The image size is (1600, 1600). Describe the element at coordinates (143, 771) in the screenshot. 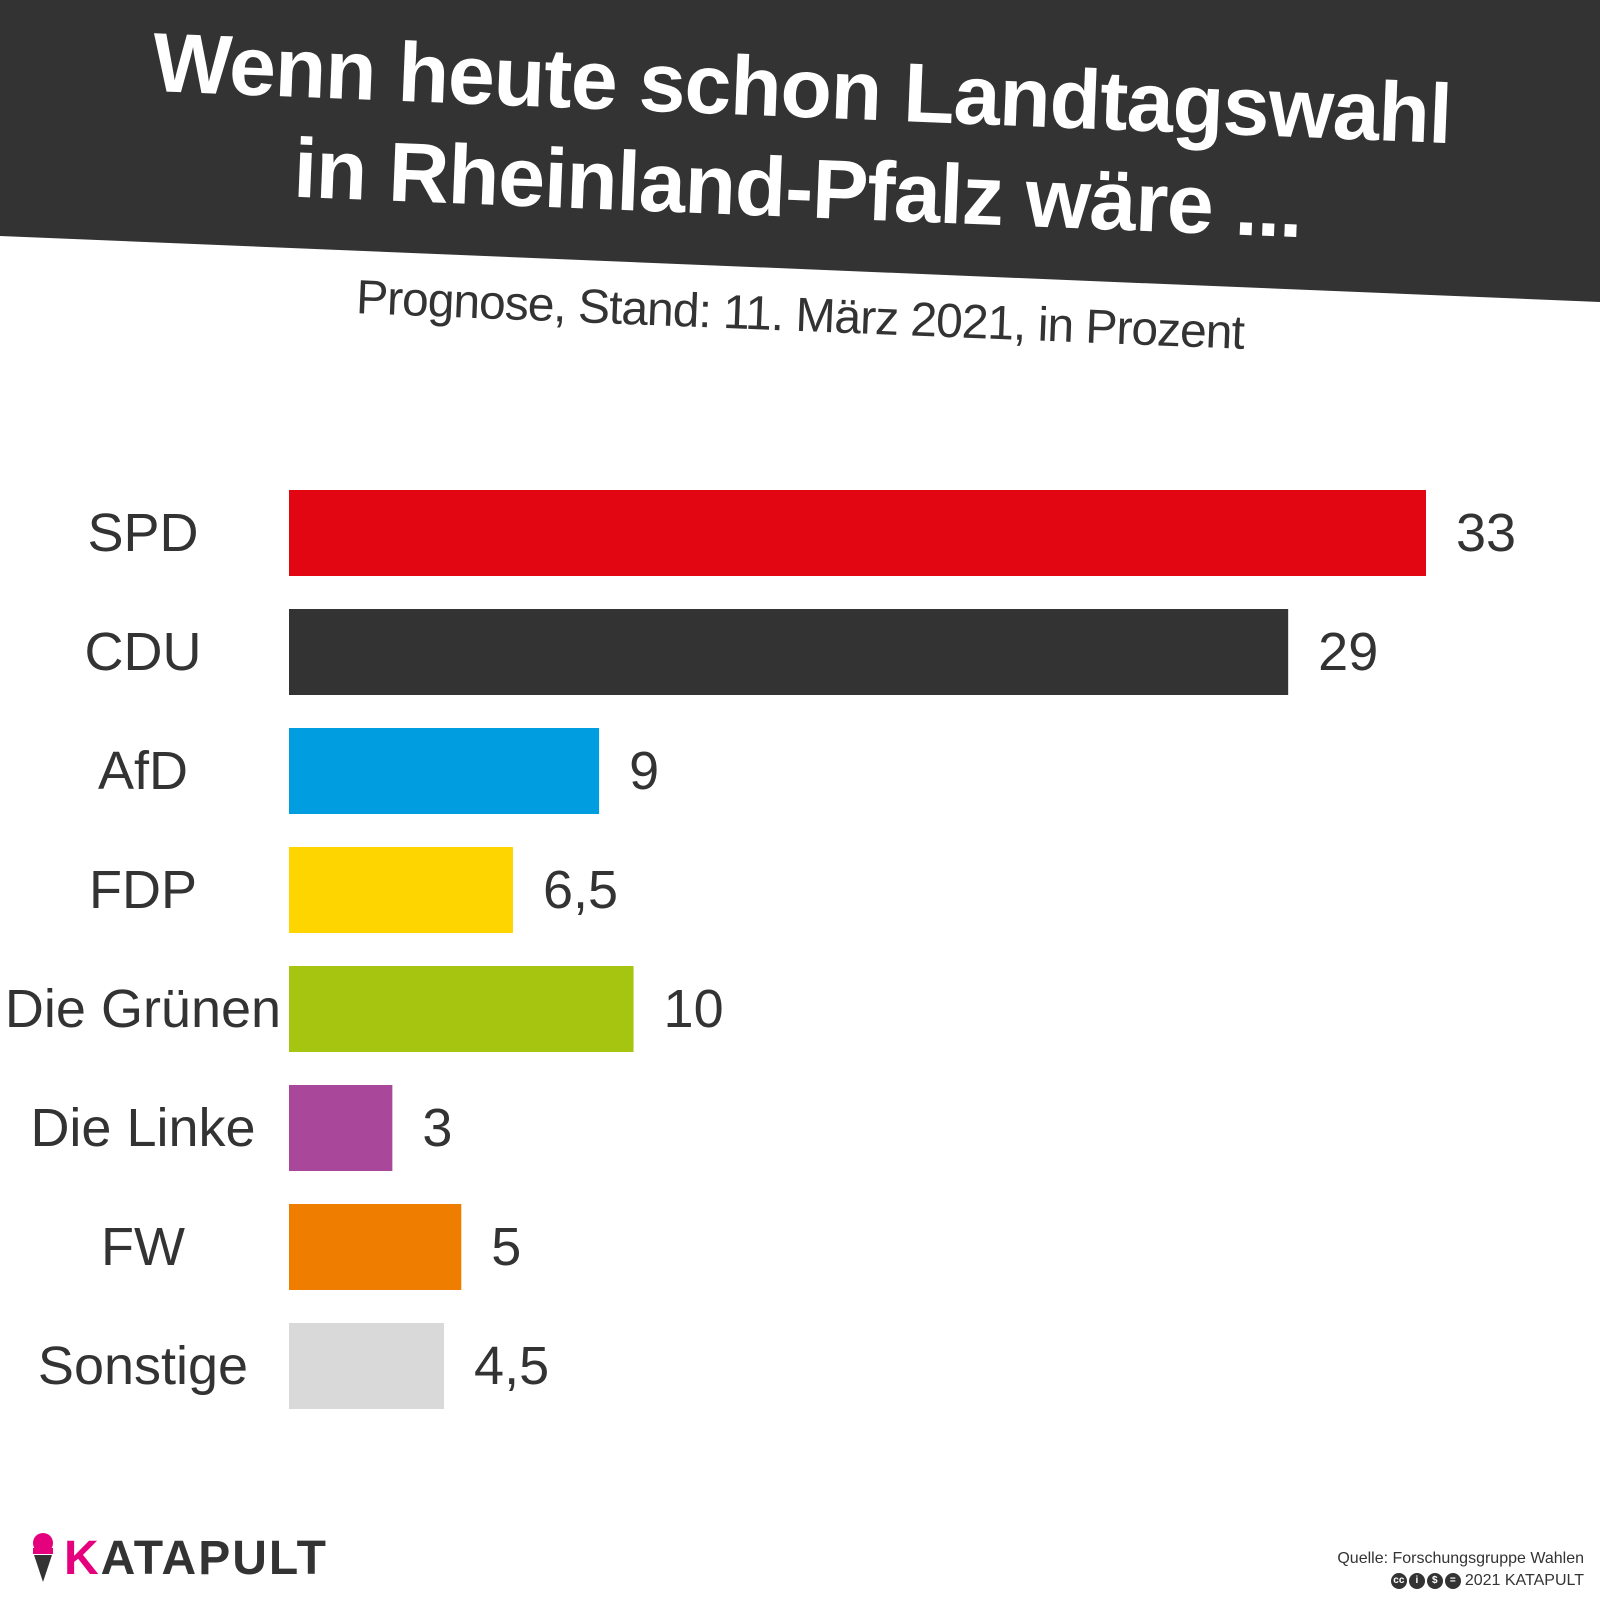

I see `category-label-afd: AfD` at that location.